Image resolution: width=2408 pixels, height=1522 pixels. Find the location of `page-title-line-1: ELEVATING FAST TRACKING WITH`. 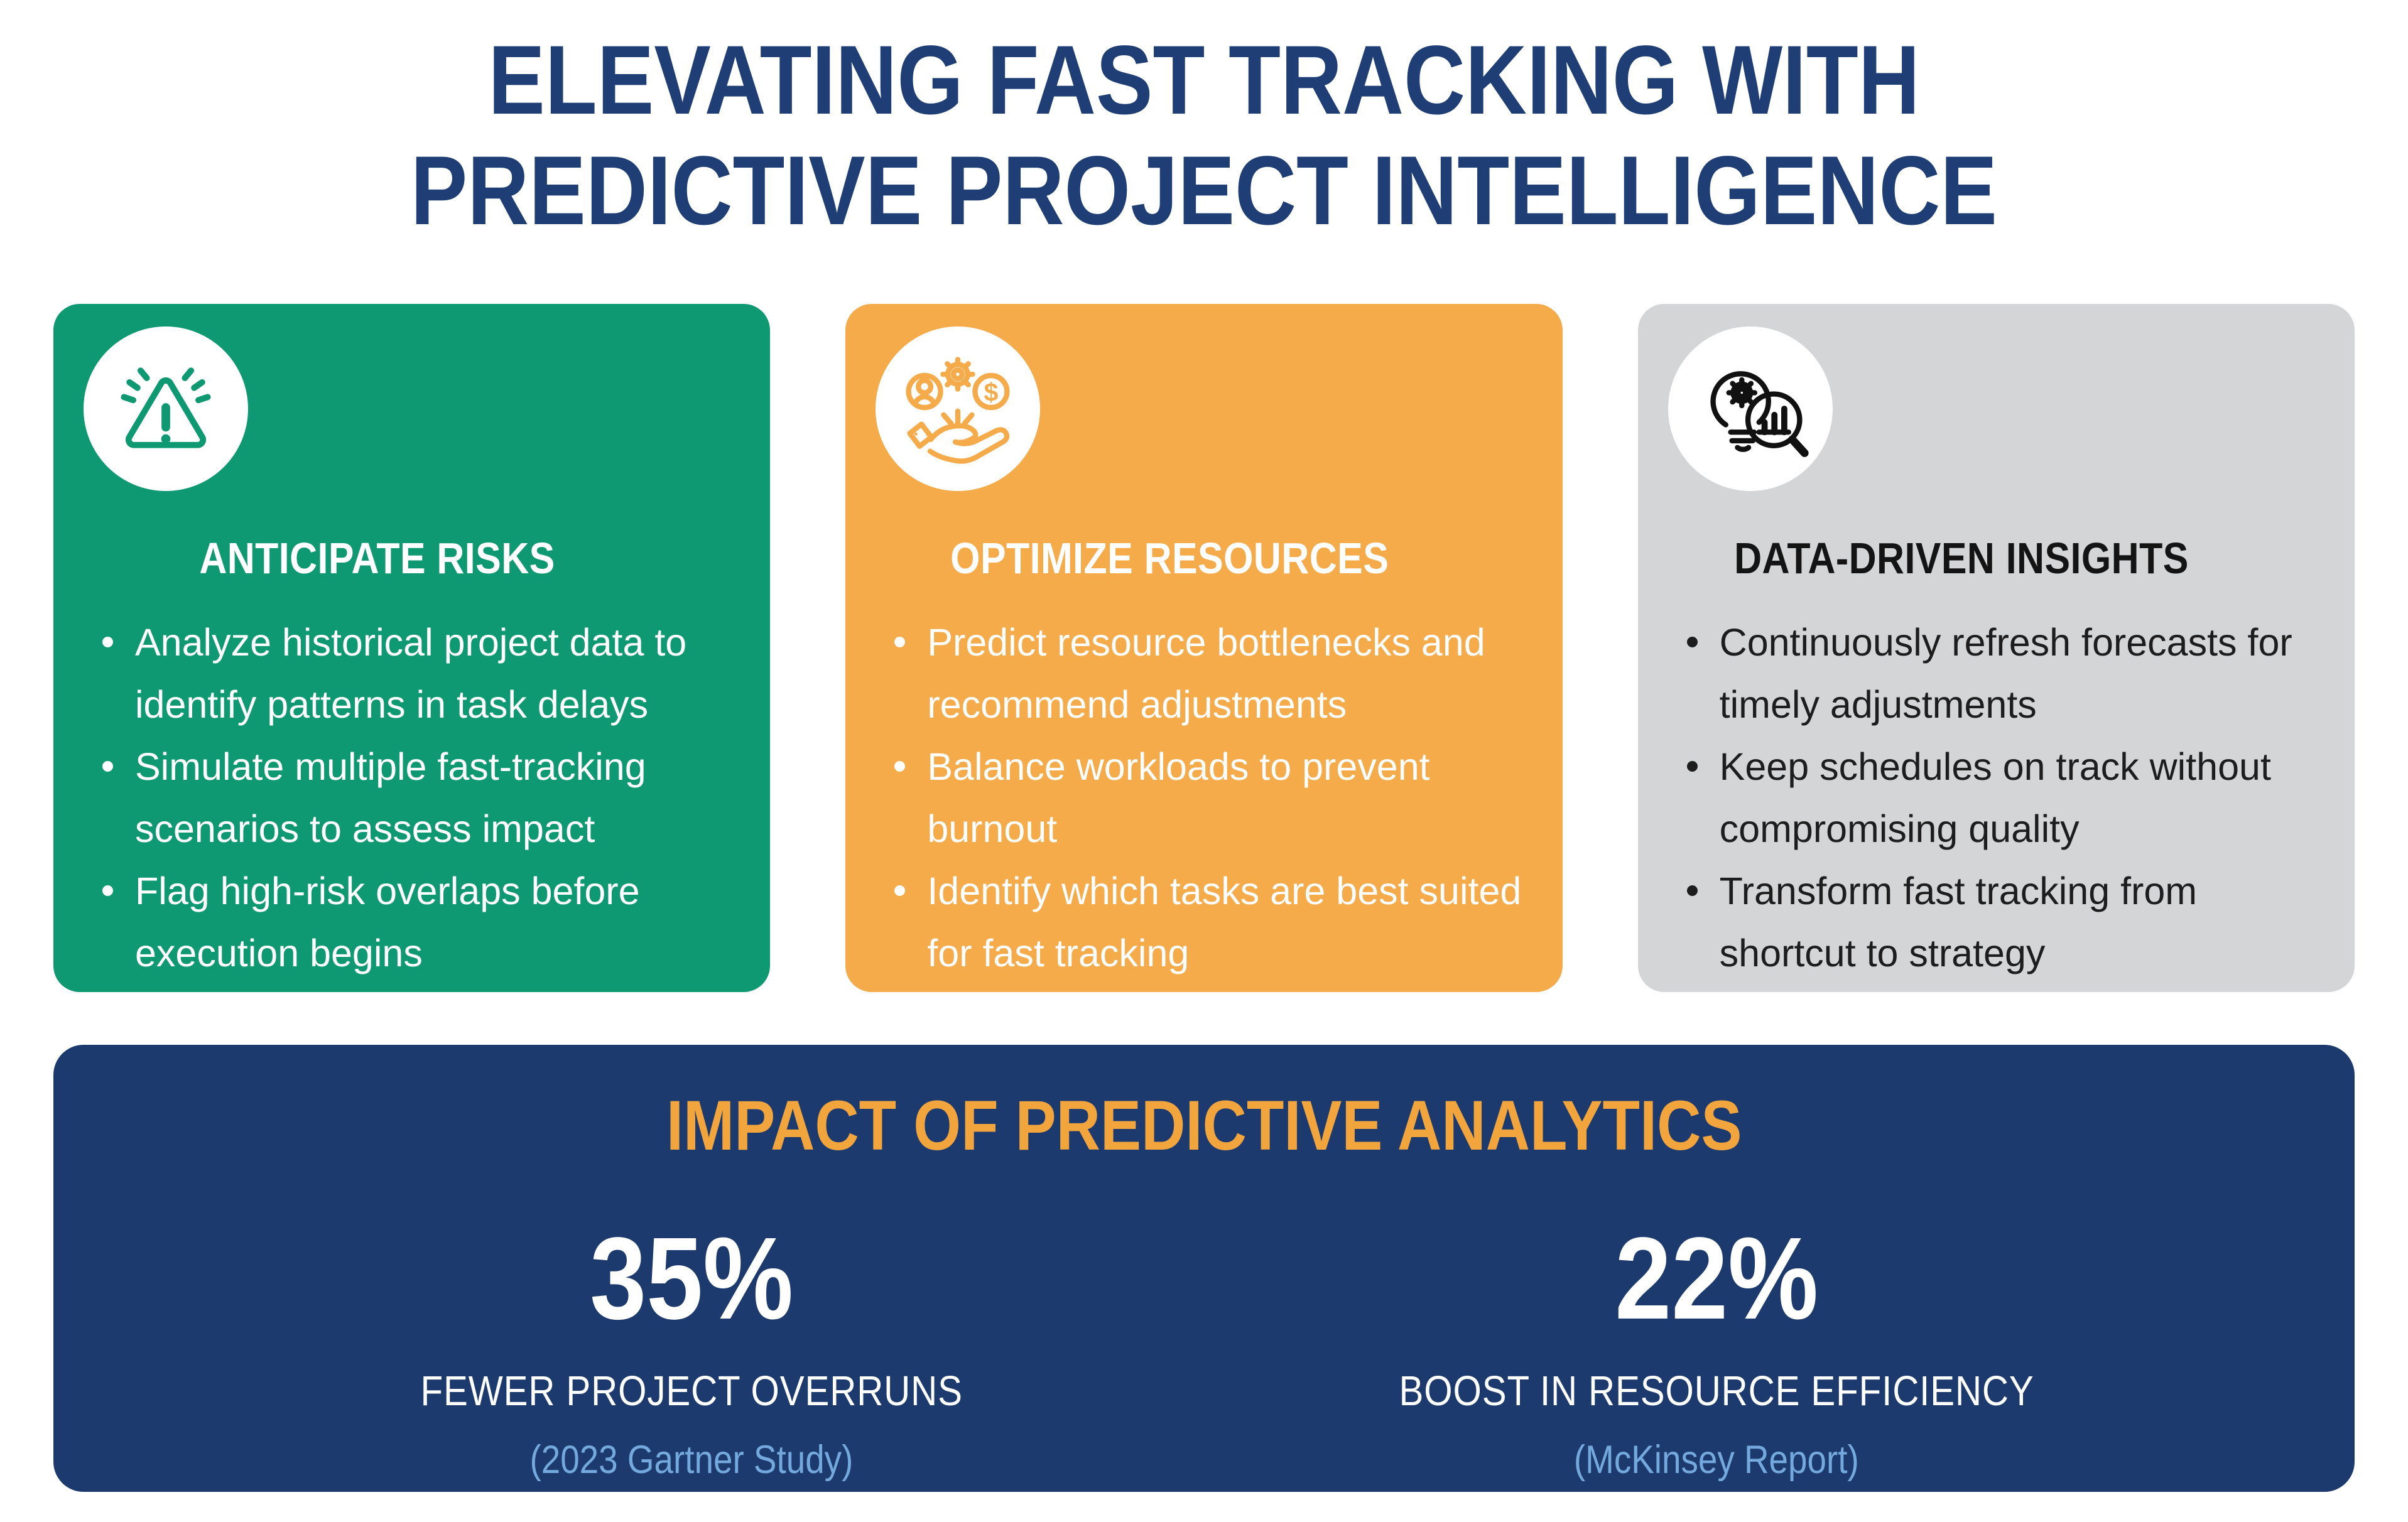

page-title-line-1: ELEVATING FAST TRACKING WITH is located at coordinates (1204, 80).